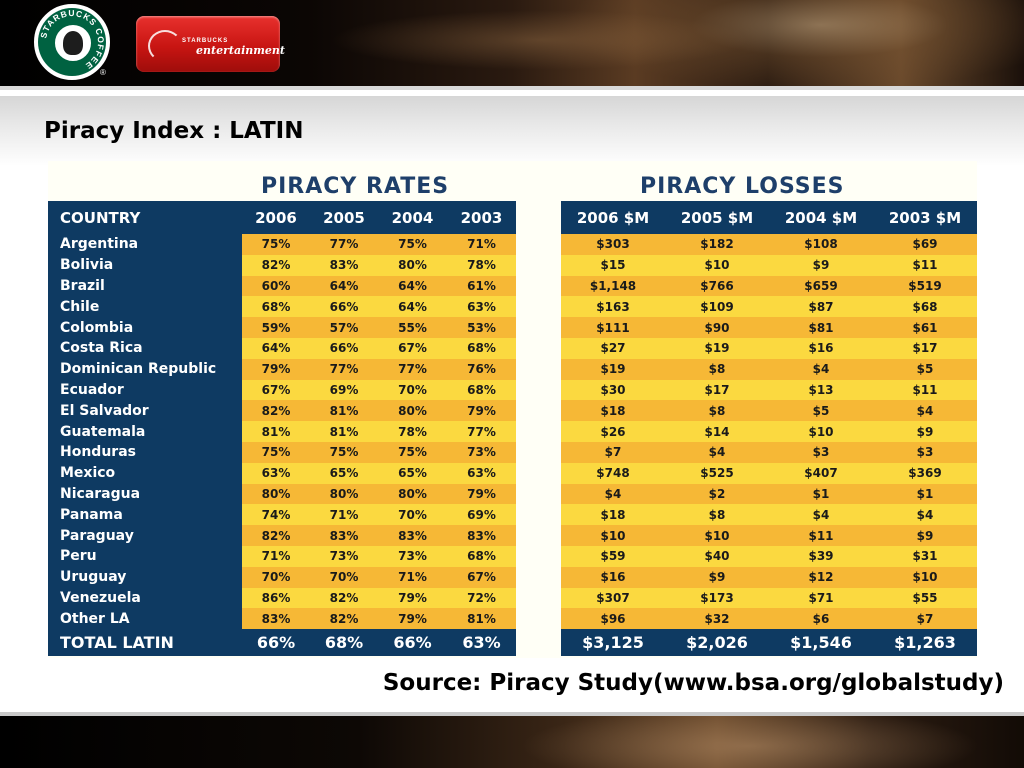 The width and height of the screenshot is (1024, 768). I want to click on table-row: $16 $9 $12 $10, so click(769, 577).